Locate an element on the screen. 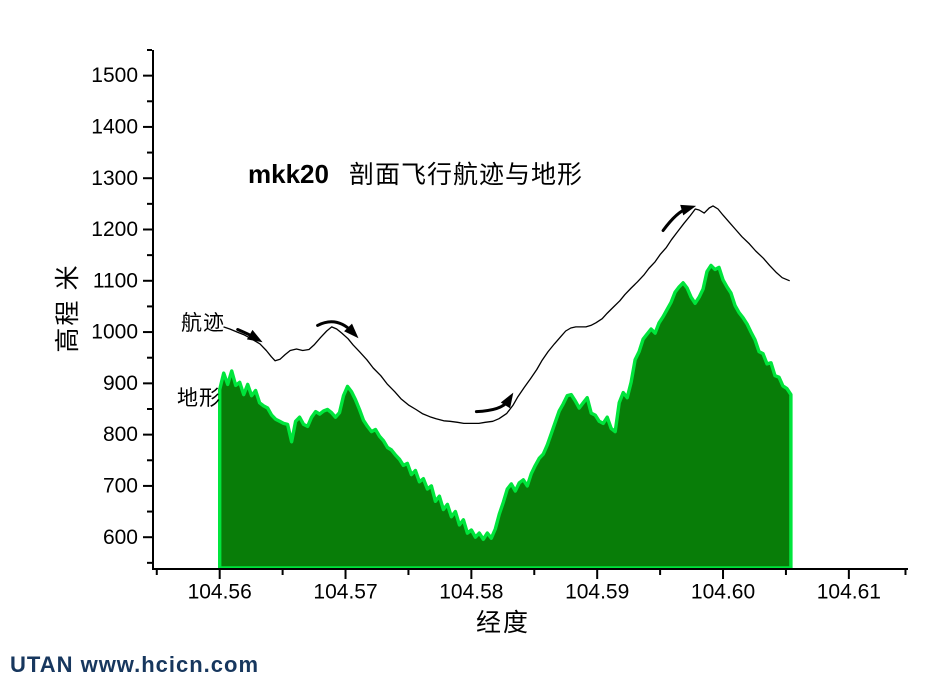 The width and height of the screenshot is (939, 688). y-tick-label: 1000 is located at coordinates (114, 332).